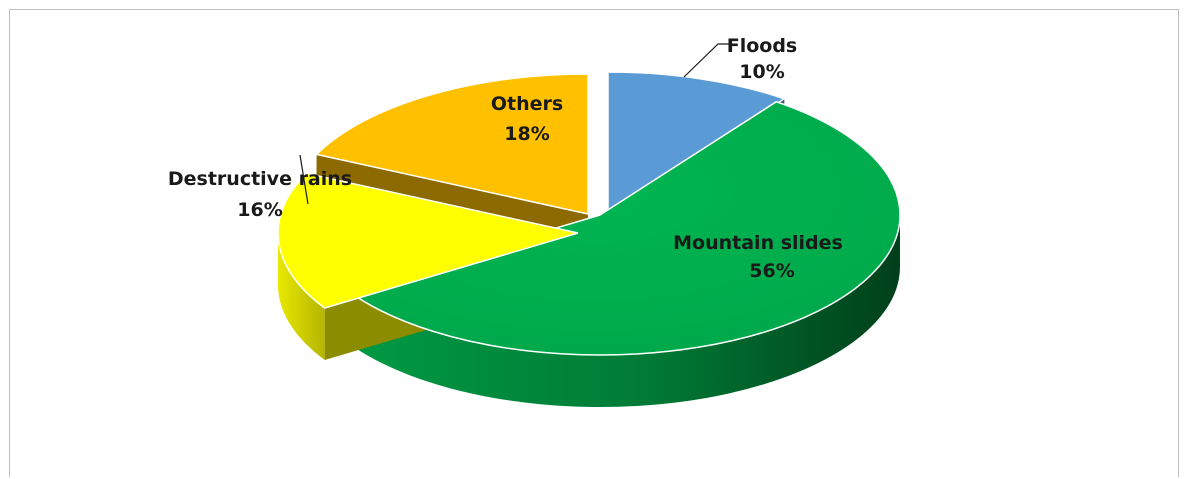  Describe the element at coordinates (762, 46) in the screenshot. I see `data-label-floods: Floods` at that location.